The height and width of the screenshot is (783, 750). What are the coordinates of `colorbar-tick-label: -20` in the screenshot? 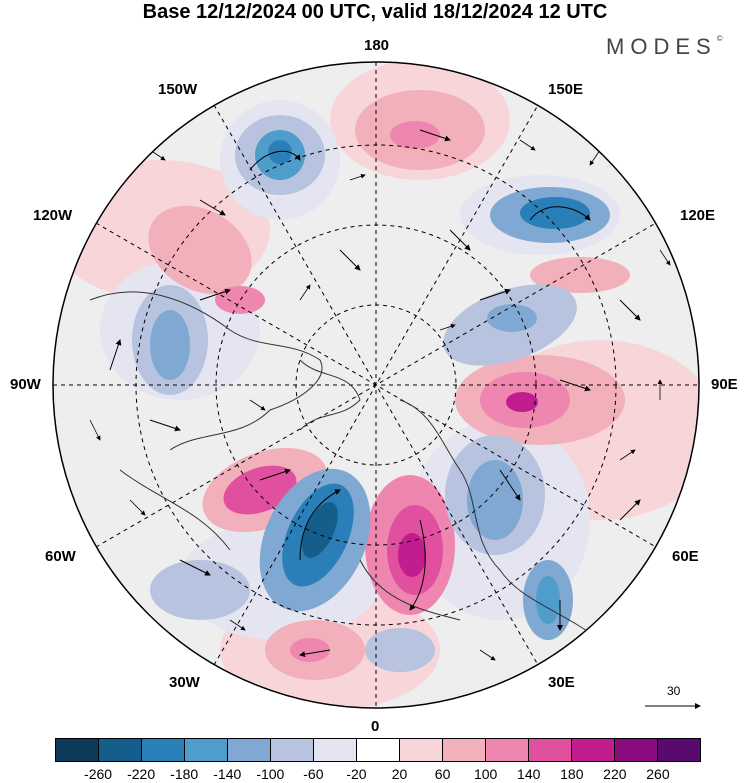 It's located at (356, 774).